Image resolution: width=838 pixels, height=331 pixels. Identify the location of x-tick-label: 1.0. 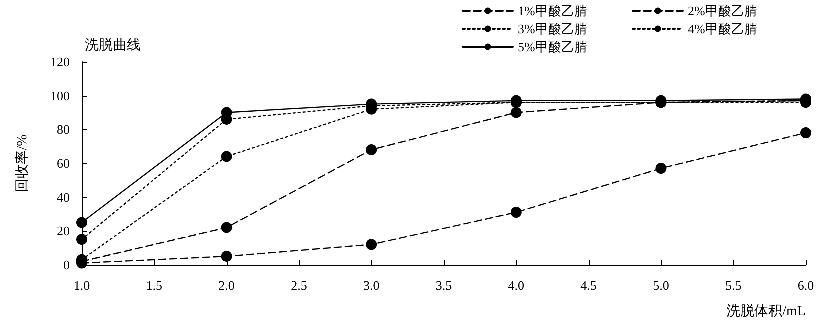
(82, 285).